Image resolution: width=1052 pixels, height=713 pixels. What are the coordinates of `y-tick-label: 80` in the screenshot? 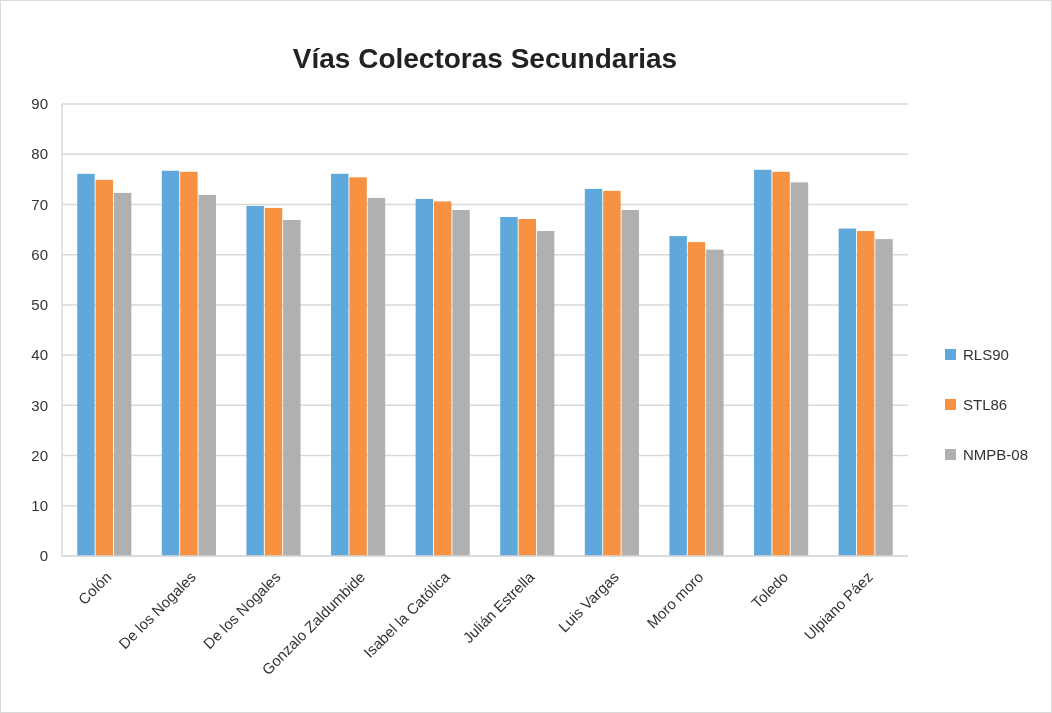 It's located at (39, 154).